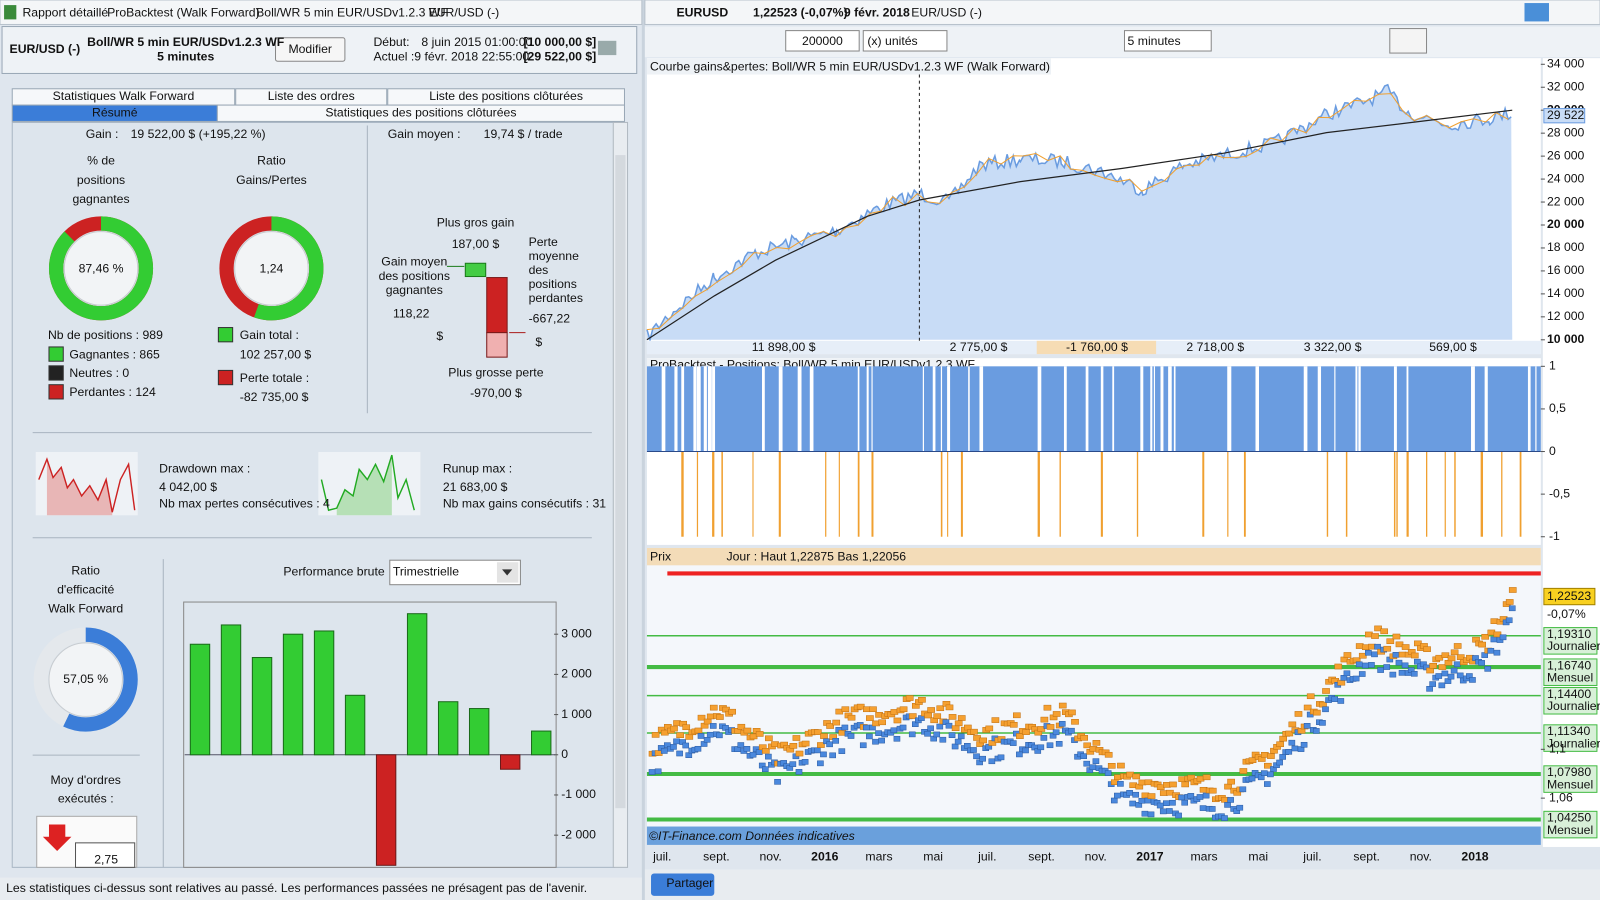 Image resolution: width=1600 pixels, height=900 pixels. I want to click on modify-button, so click(310, 49).